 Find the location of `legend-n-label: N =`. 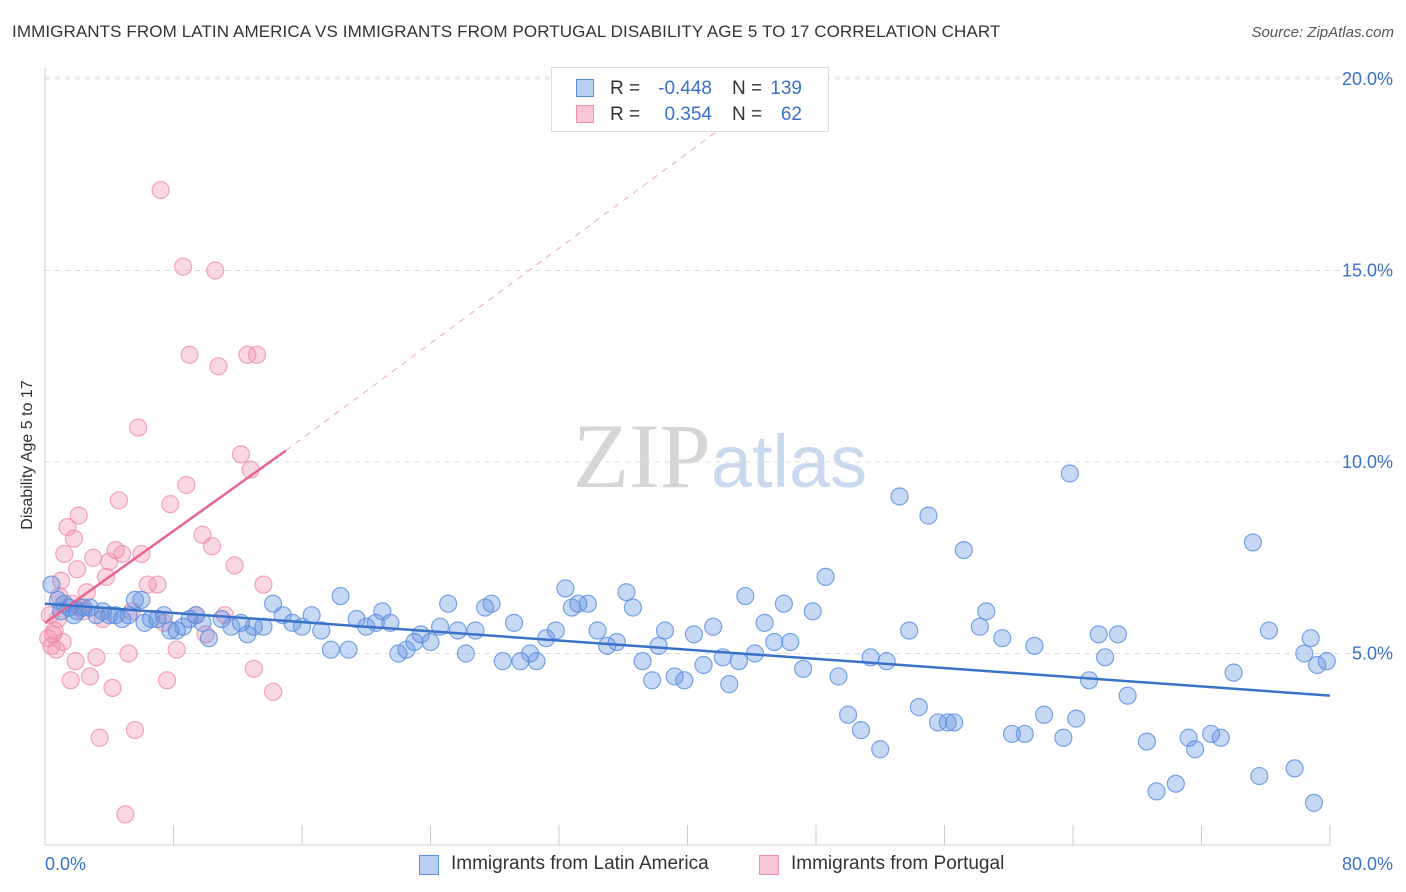

legend-n-label: N = is located at coordinates (747, 88).